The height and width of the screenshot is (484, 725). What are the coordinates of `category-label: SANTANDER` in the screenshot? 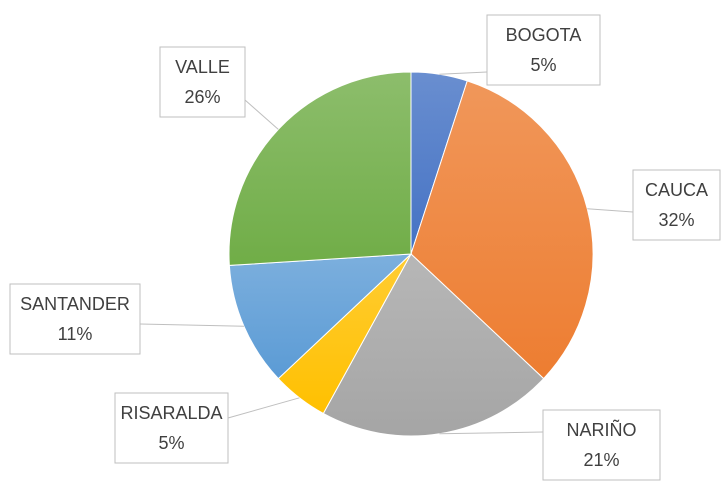 It's located at (75, 304).